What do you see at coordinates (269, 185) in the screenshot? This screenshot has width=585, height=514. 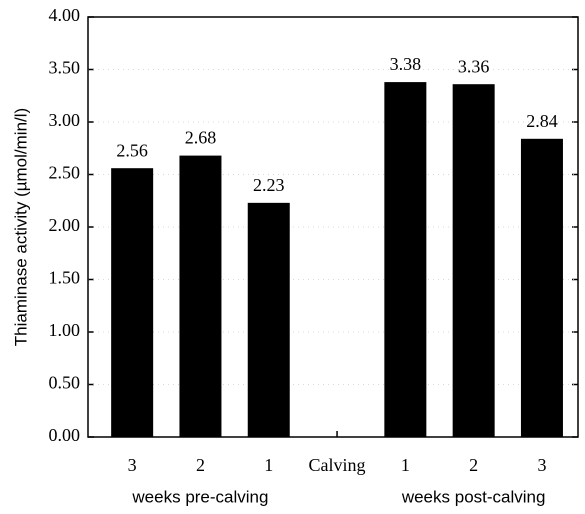 I see `value-label: 2.23` at bounding box center [269, 185].